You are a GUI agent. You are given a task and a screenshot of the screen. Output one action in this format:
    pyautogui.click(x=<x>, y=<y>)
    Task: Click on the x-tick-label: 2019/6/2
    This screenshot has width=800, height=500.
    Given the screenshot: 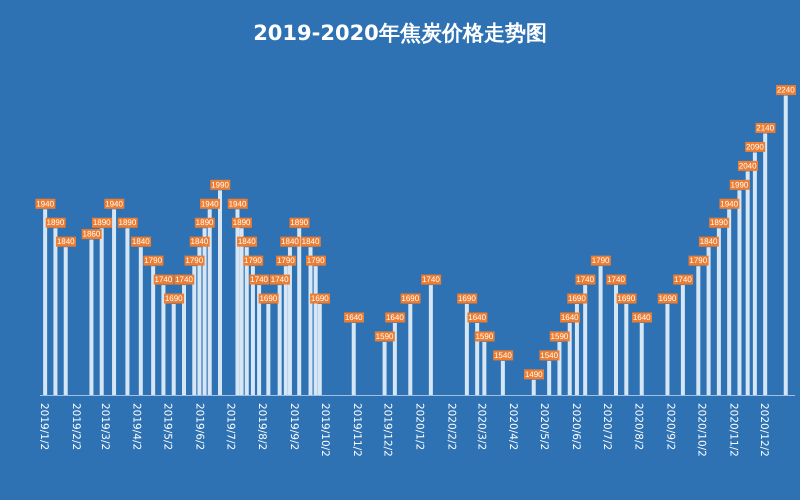 What is the action you would take?
    pyautogui.click(x=199, y=426)
    